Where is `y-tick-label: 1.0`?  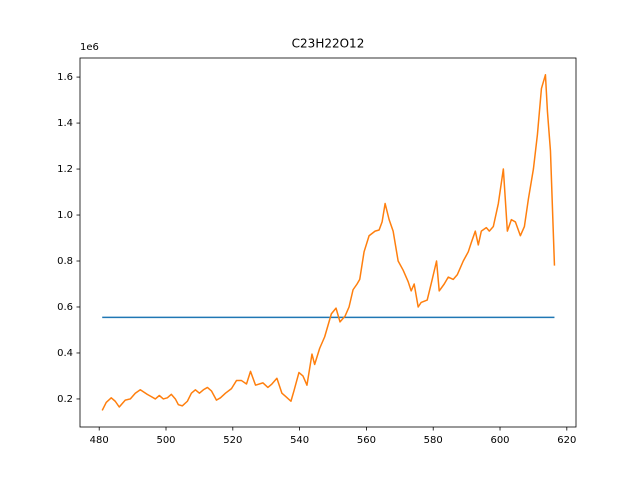 y-tick-label: 1.0 is located at coordinates (65, 215).